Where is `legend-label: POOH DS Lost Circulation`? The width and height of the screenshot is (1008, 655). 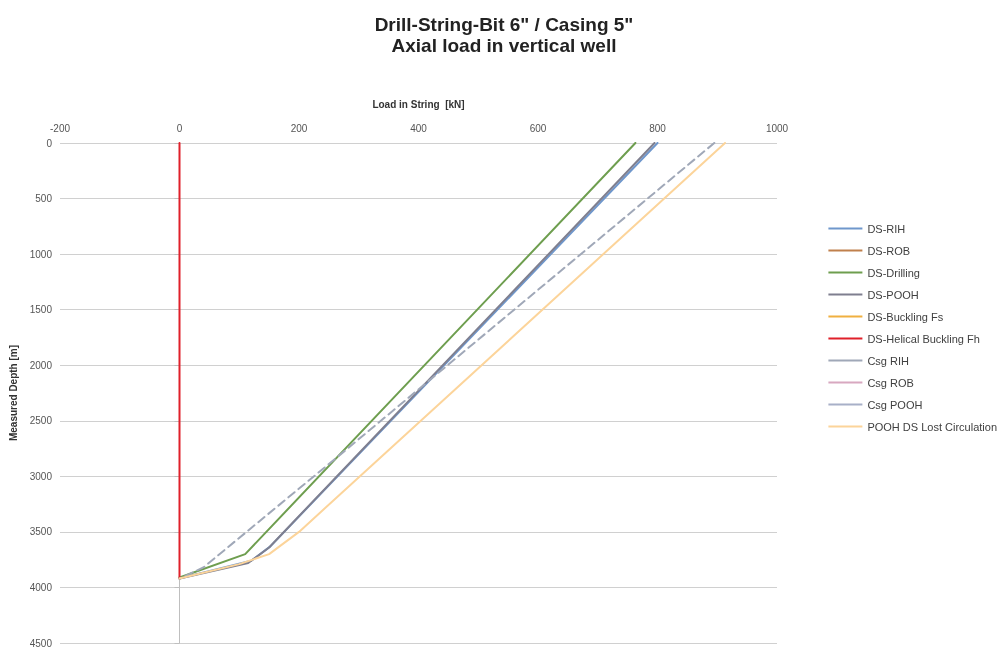 legend-label: POOH DS Lost Circulation is located at coordinates (932, 426).